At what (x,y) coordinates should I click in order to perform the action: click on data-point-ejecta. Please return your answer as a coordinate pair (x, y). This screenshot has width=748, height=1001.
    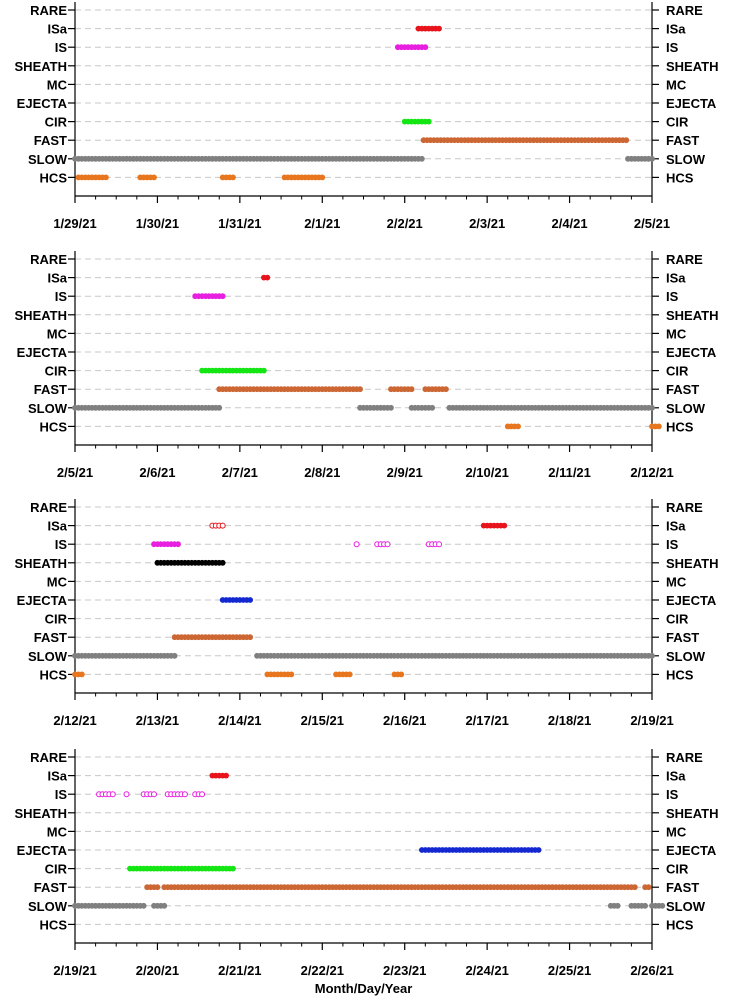
    Looking at the image, I should click on (538, 850).